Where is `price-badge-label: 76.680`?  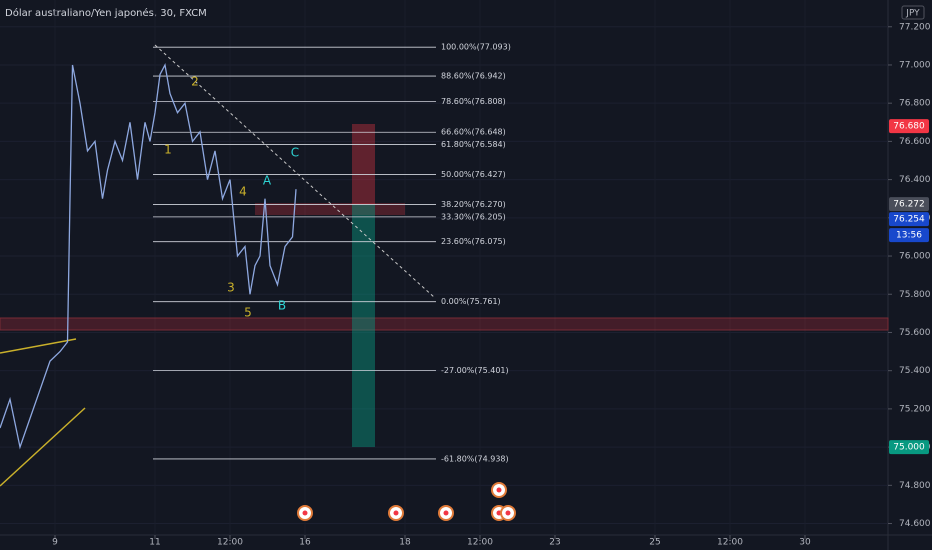 price-badge-label: 76.680 is located at coordinates (909, 127).